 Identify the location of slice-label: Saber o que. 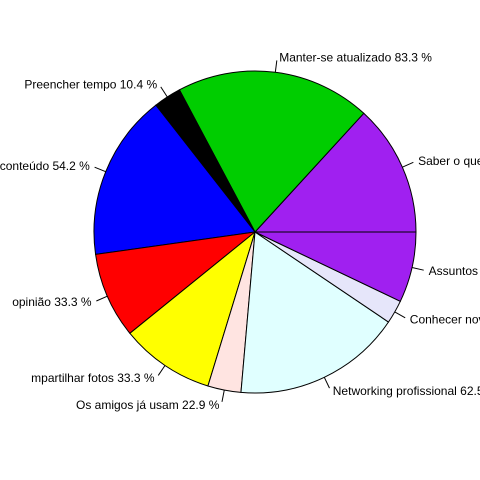
(449, 161).